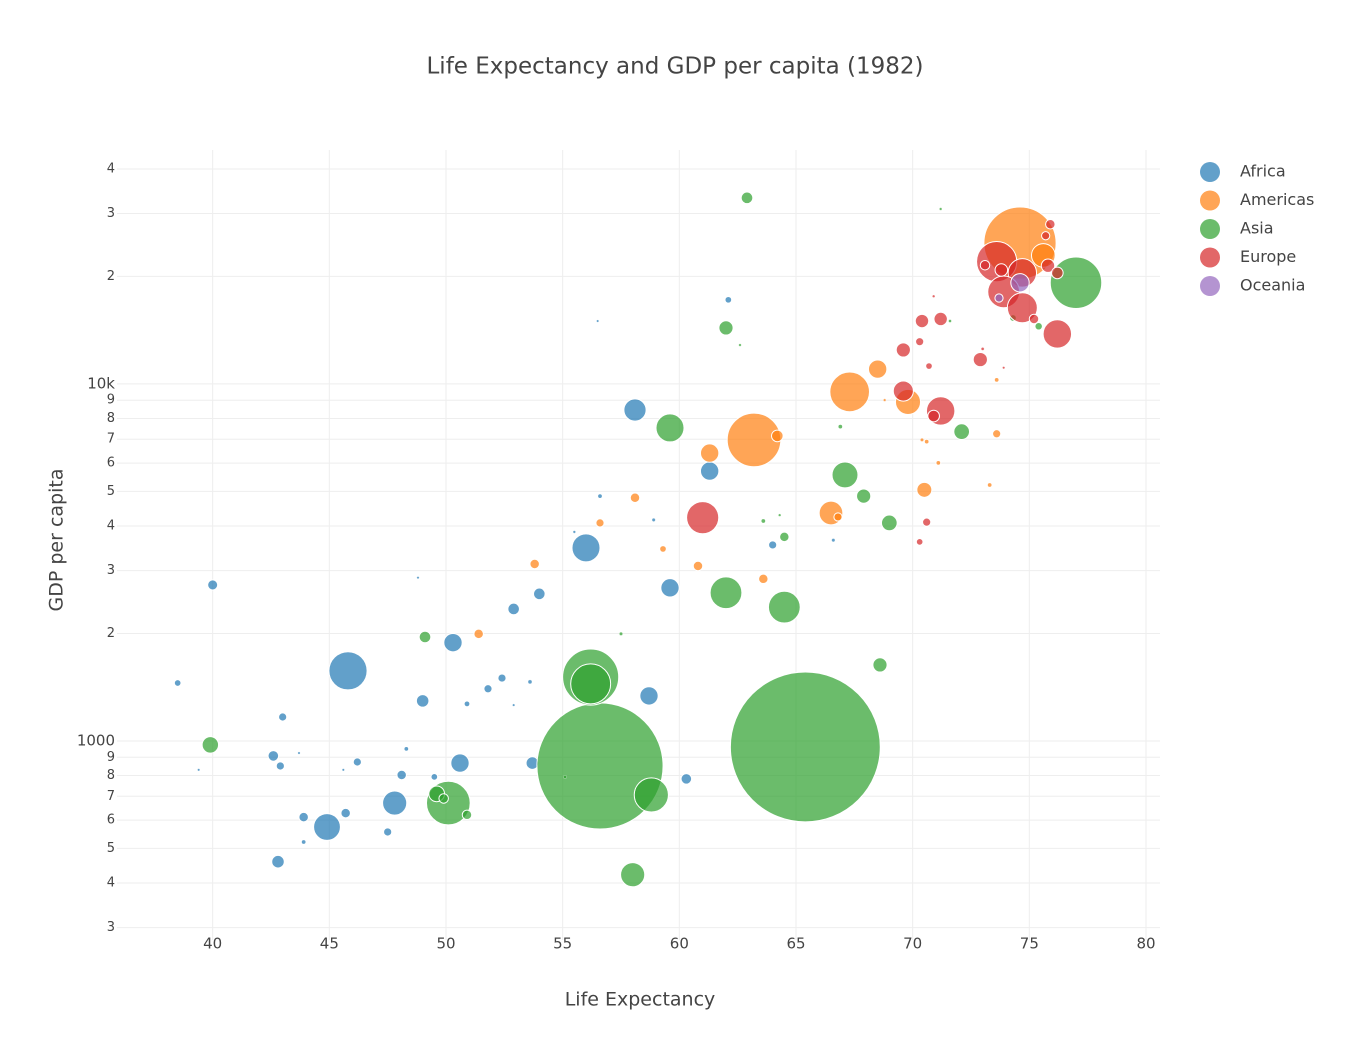  What do you see at coordinates (111, 633) in the screenshot?
I see `y-tick-label: 2` at bounding box center [111, 633].